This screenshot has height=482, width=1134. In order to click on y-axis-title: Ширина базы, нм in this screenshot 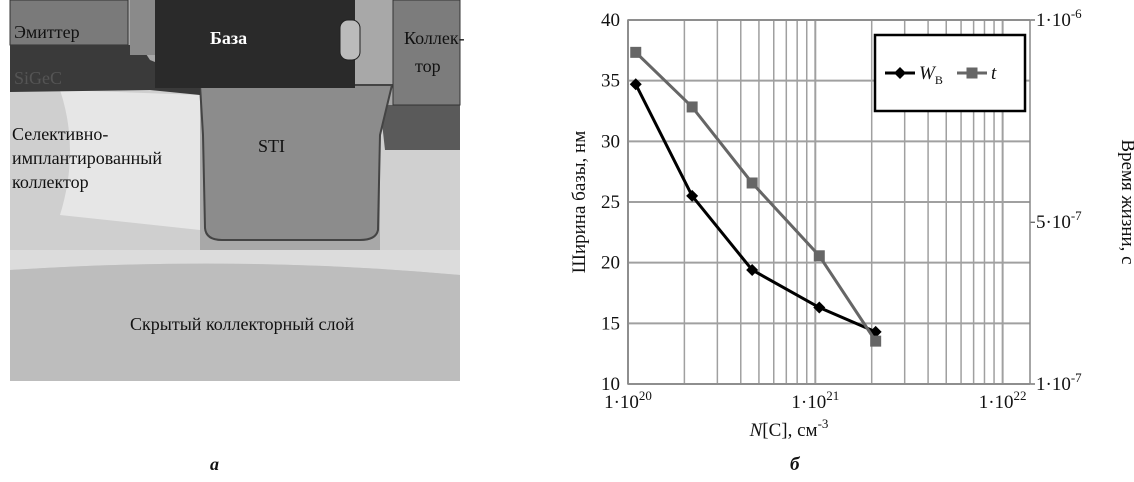, I will do `click(579, 202)`.